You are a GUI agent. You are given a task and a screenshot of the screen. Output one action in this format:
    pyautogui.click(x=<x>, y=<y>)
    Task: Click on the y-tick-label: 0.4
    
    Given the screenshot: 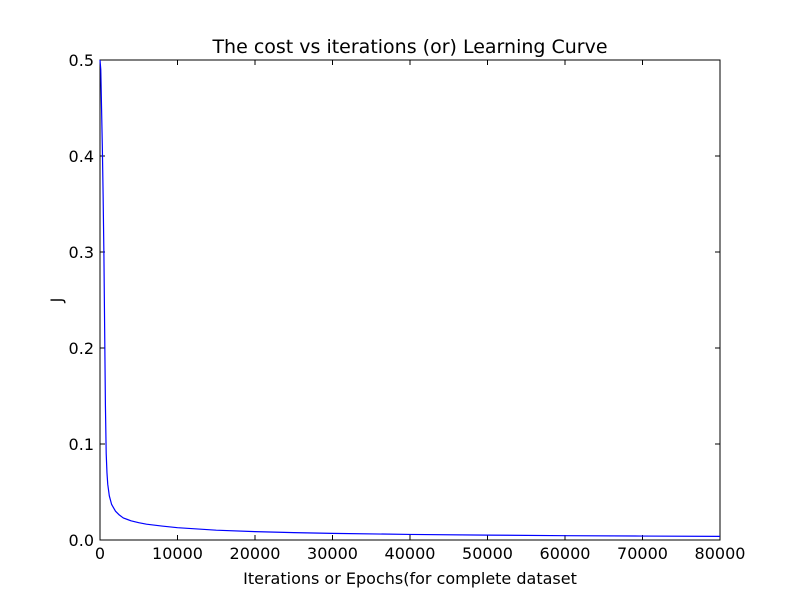 What is the action you would take?
    pyautogui.click(x=81, y=156)
    